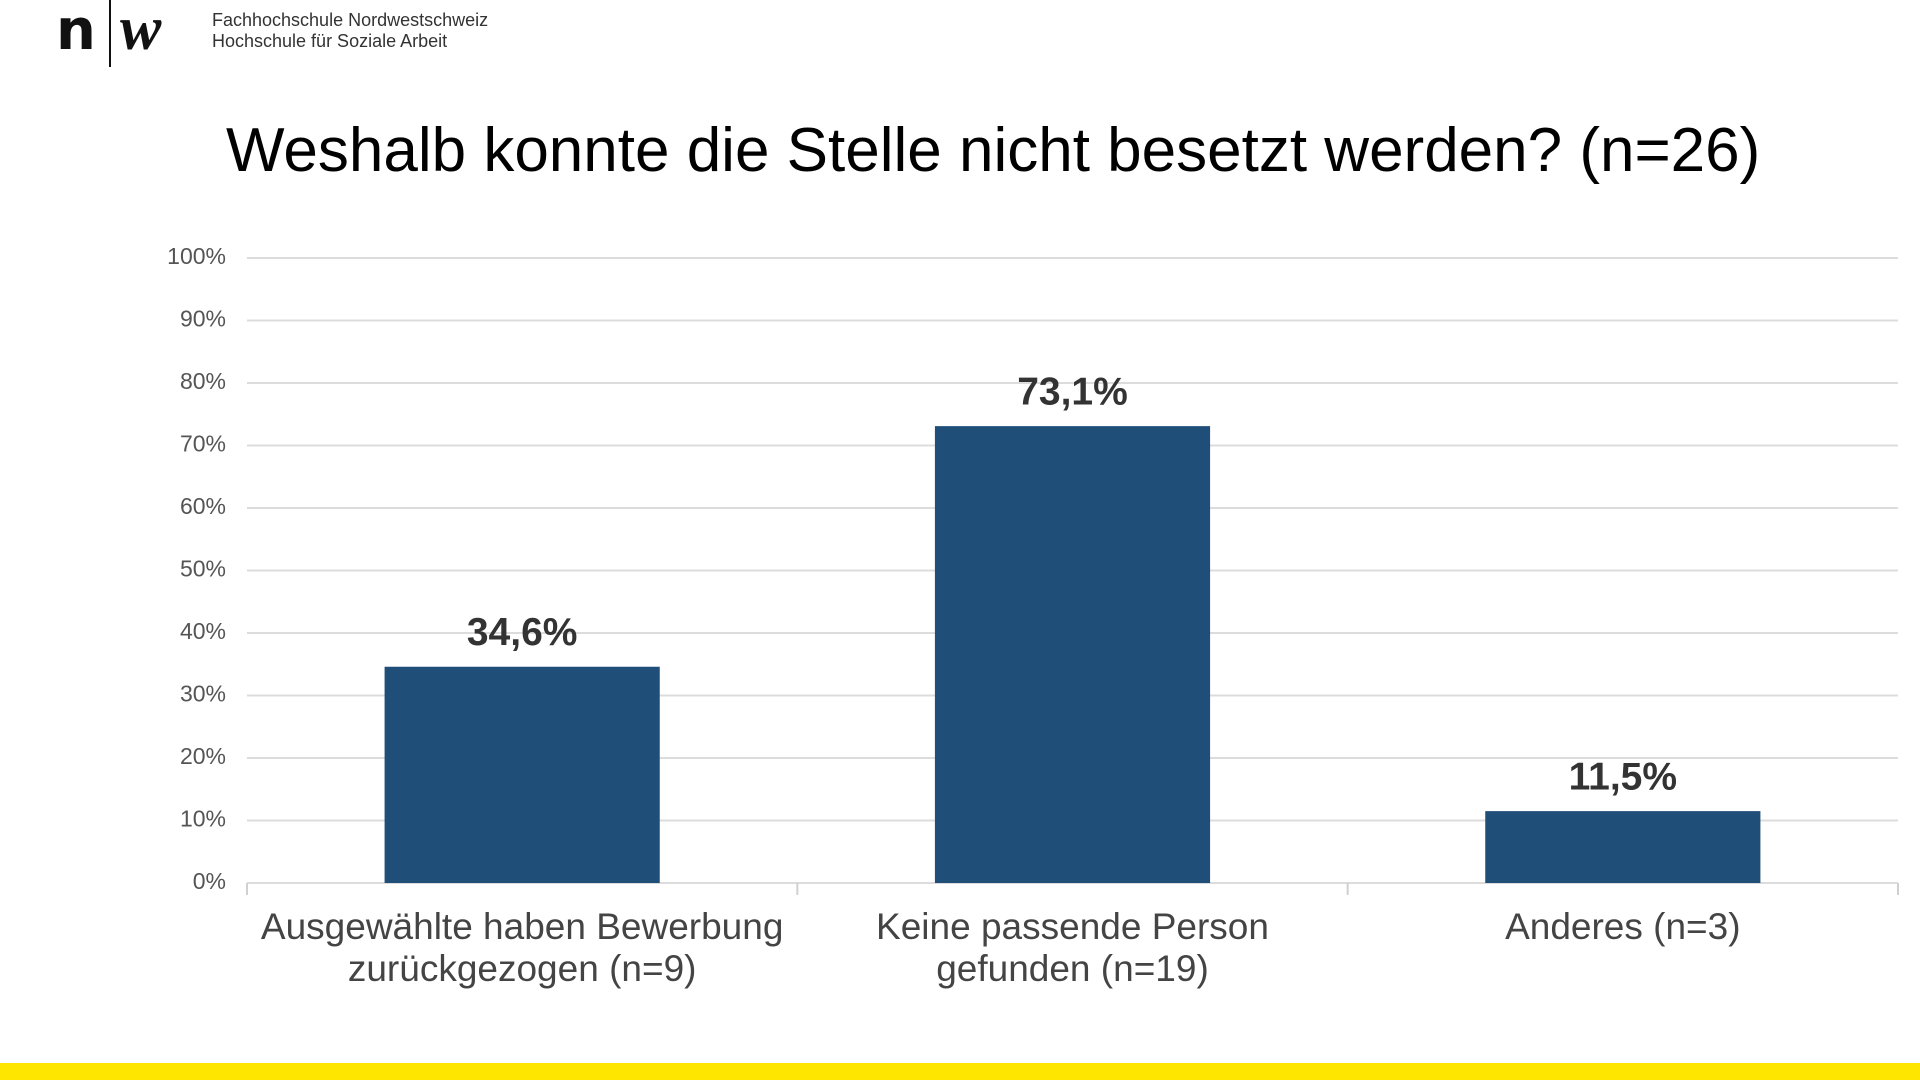 The image size is (1920, 1080). I want to click on x-tick-label: Anderes (n=3), so click(1623, 926).